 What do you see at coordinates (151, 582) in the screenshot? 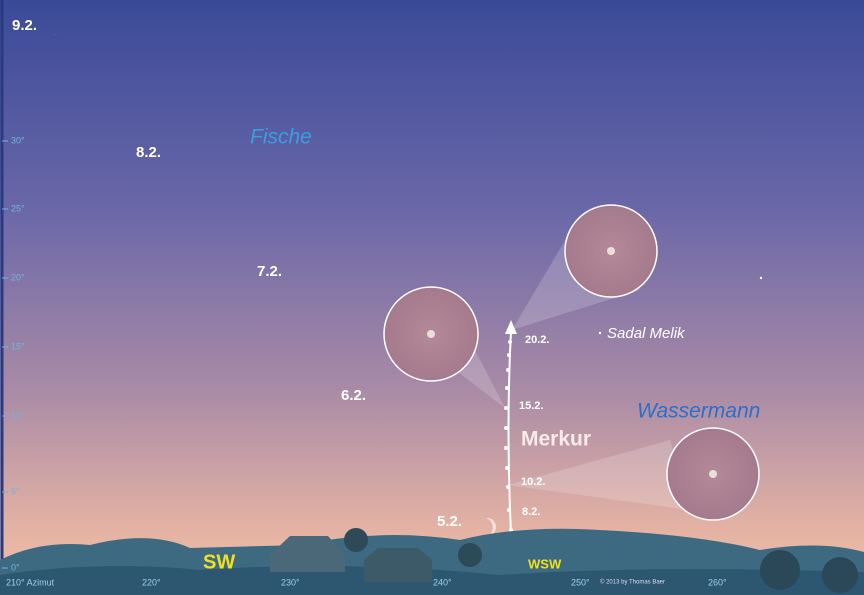
I see `az-label: 220°` at bounding box center [151, 582].